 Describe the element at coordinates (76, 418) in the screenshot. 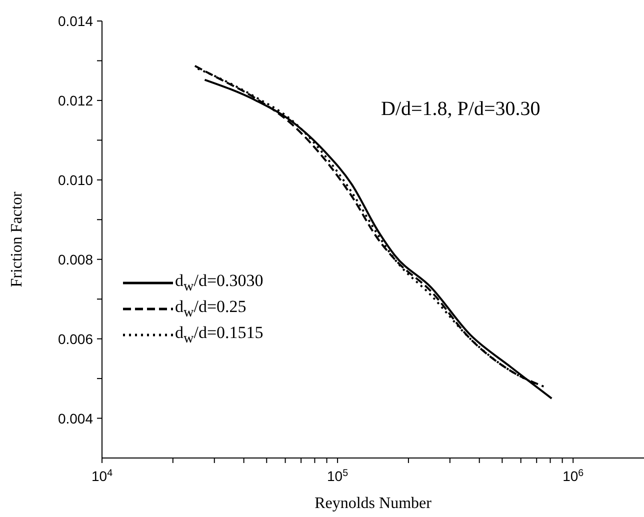

I see `y-tick-label: 0.004` at that location.